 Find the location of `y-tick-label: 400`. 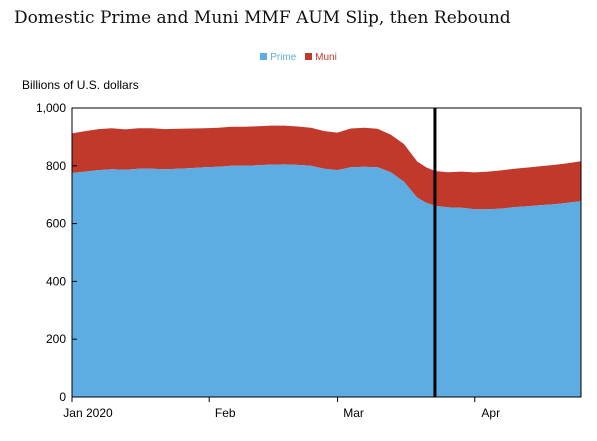

y-tick-label: 400 is located at coordinates (56, 281).